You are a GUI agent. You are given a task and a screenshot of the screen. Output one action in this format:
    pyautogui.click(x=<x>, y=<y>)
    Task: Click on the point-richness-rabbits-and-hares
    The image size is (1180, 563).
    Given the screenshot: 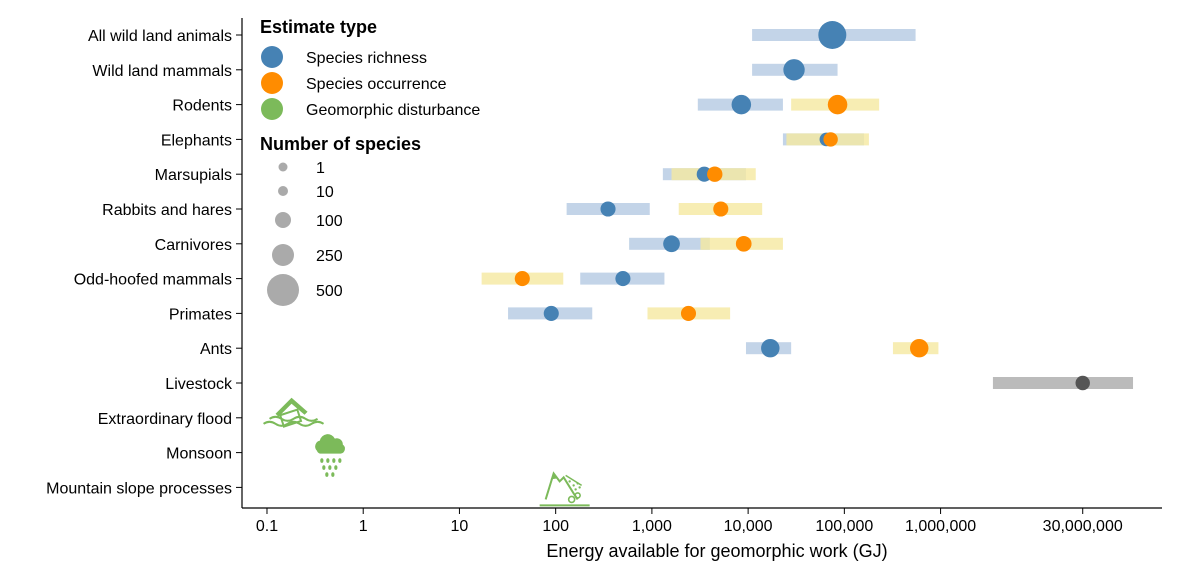 What is the action you would take?
    pyautogui.click(x=608, y=209)
    